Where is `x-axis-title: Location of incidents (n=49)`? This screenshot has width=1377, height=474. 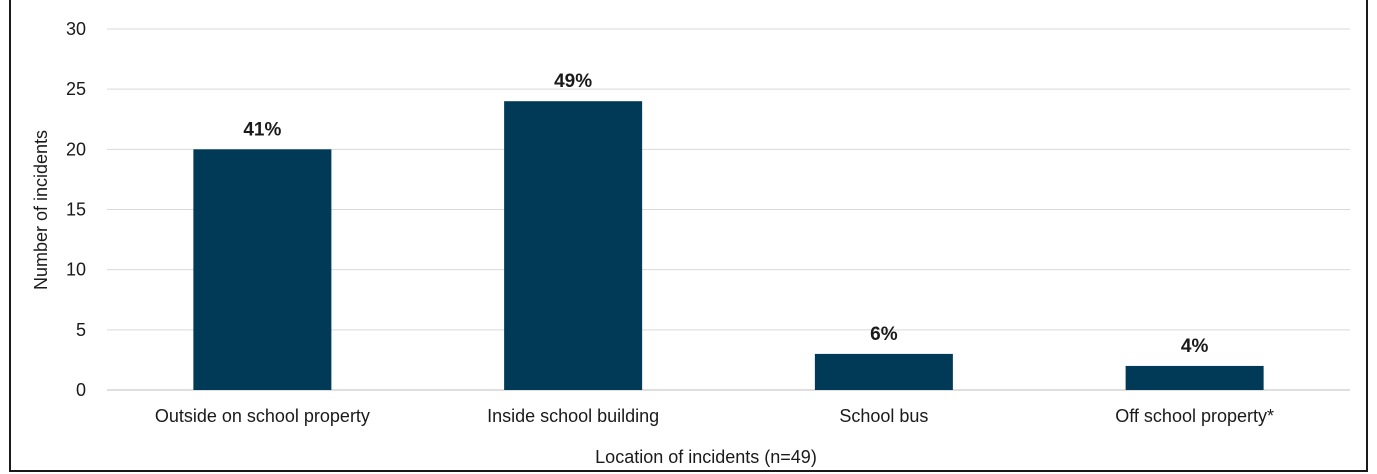
x-axis-title: Location of incidents (n=49) is located at coordinates (706, 457).